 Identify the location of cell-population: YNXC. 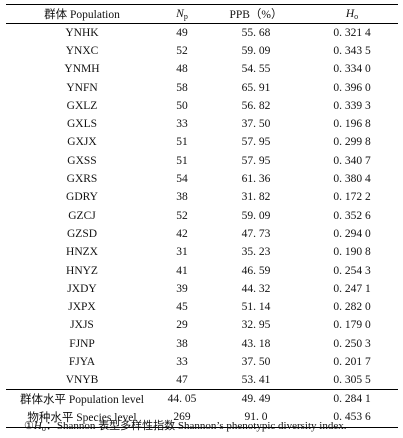
(82, 50).